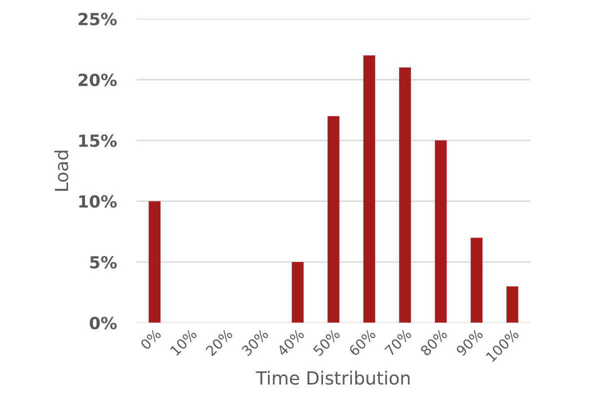  I want to click on y-tick-label: 5%, so click(103, 262).